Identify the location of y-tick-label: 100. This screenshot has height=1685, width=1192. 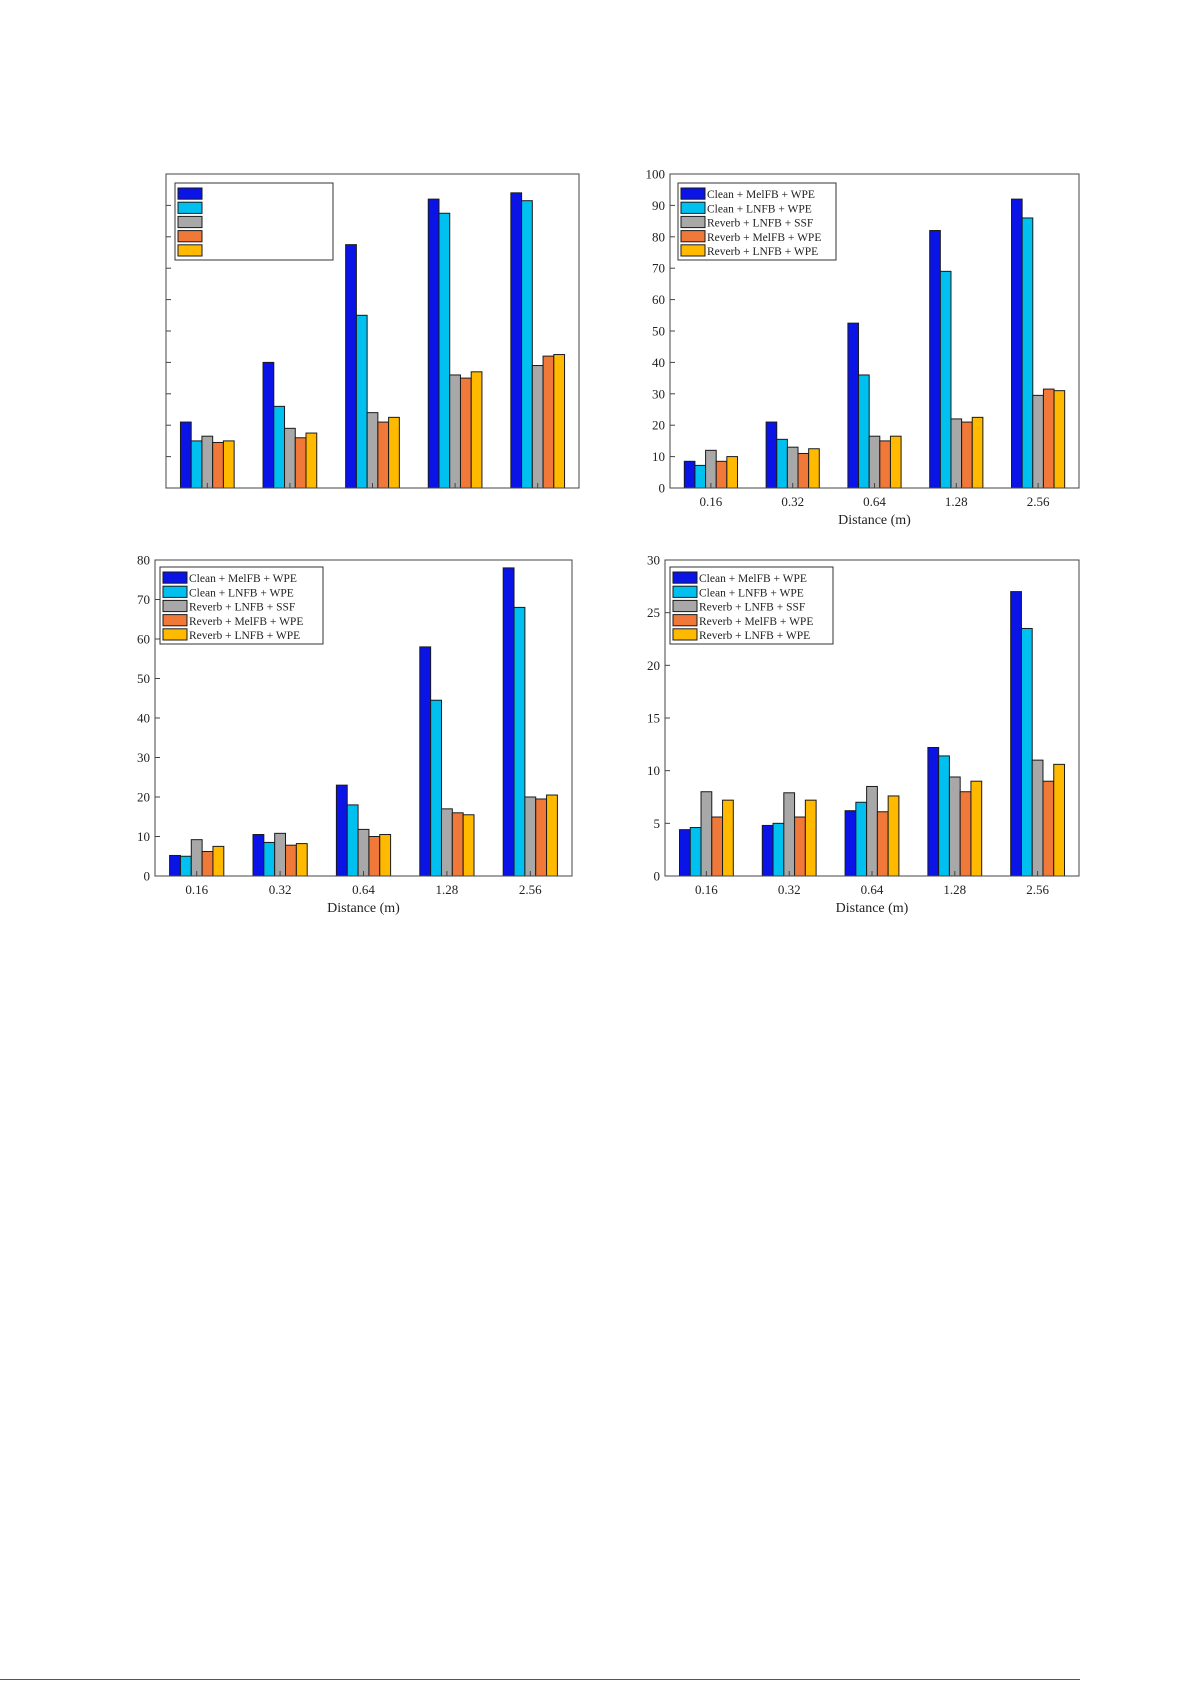
(656, 174).